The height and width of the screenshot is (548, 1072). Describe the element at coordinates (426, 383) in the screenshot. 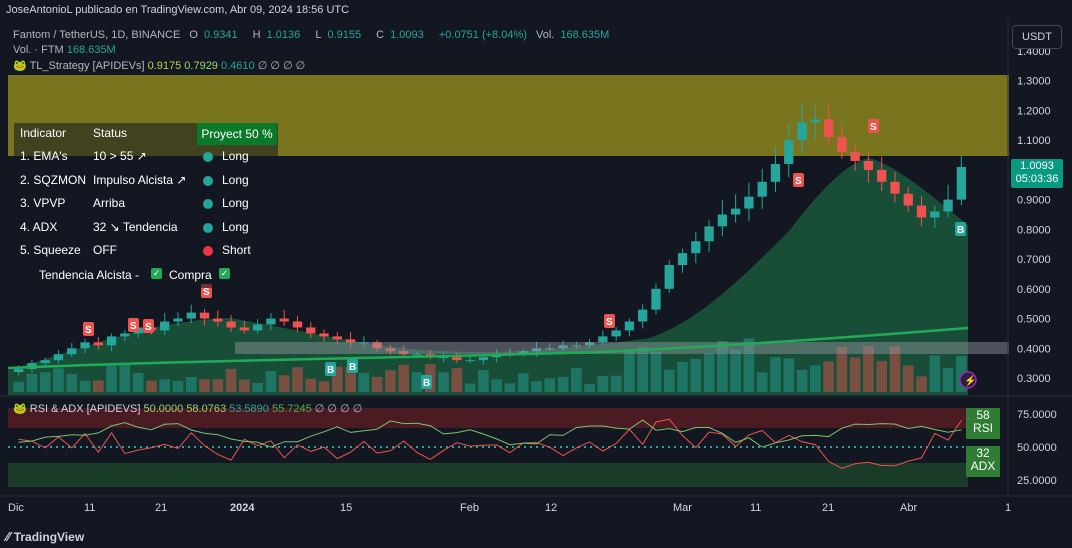

I see `signal-marker-label: B` at that location.